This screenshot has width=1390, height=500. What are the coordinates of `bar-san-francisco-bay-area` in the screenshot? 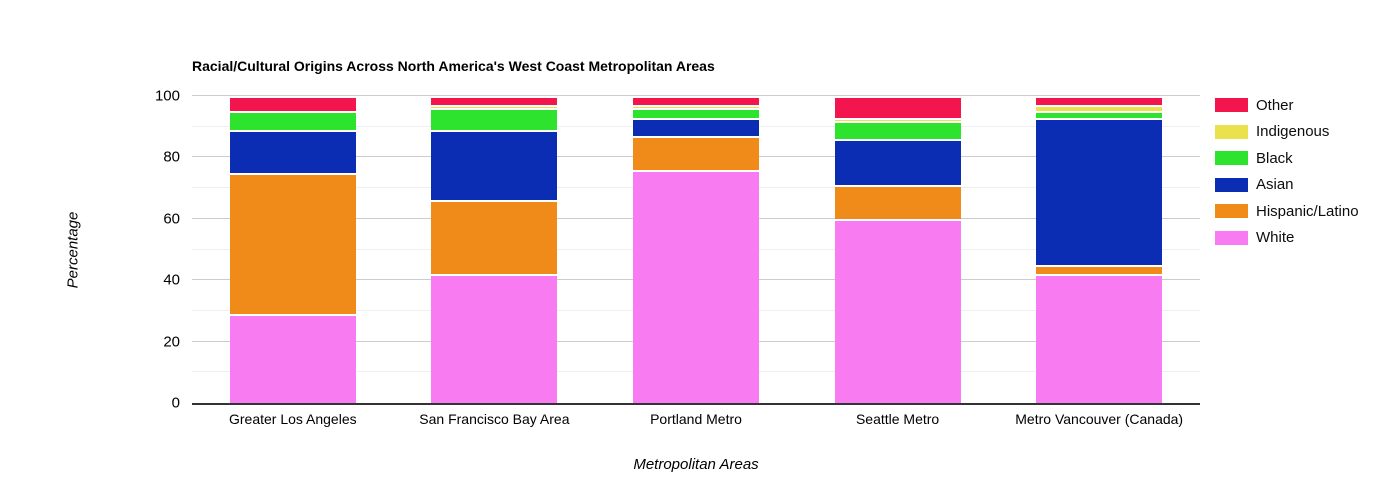 It's located at (494, 249).